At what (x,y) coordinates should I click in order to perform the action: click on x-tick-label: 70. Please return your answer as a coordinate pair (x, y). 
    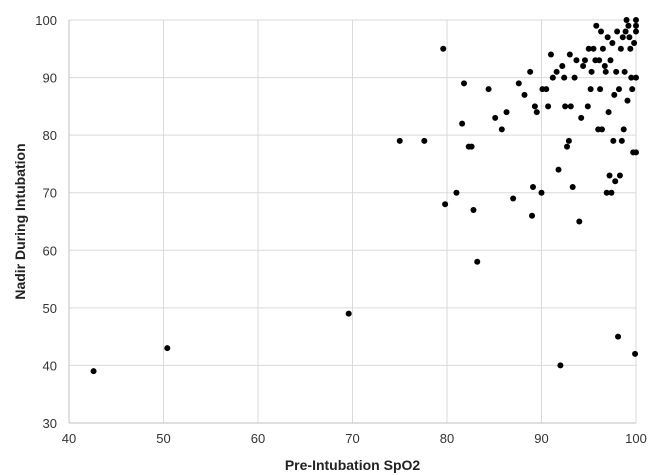
    Looking at the image, I should click on (352, 438).